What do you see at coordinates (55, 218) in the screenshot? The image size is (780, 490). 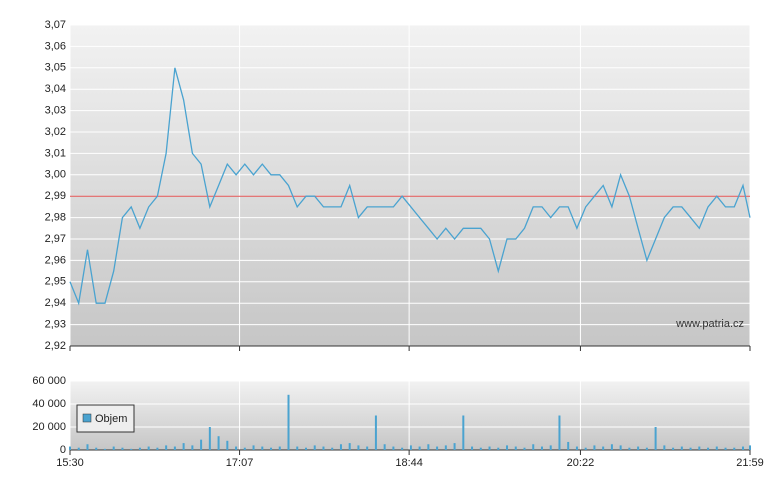 I see `y-tick-label: 2,98` at bounding box center [55, 218].